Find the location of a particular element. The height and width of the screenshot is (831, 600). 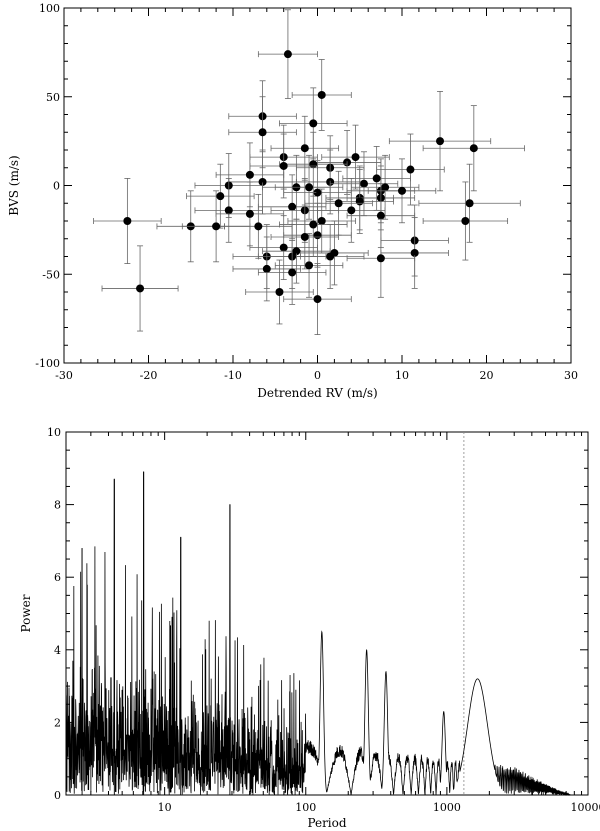

periodogram-x-tick-label: 10 is located at coordinates (165, 807).